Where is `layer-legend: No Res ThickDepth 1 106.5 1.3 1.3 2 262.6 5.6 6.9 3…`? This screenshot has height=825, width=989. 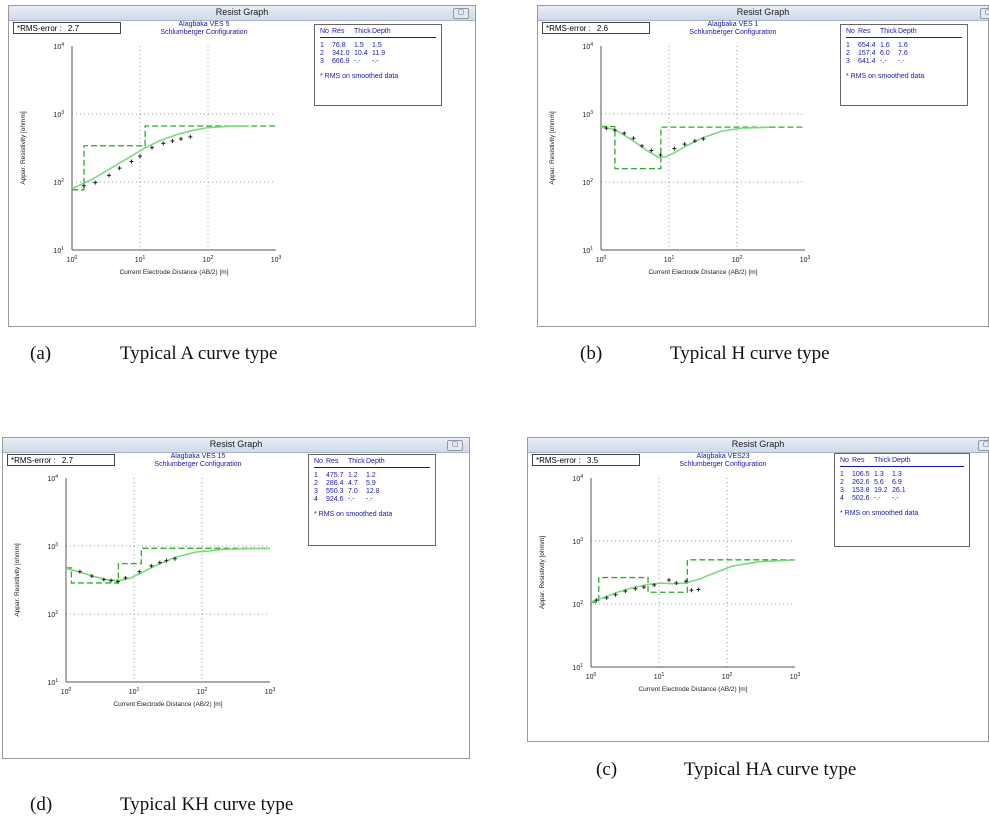 layer-legend: No Res ThickDepth 1 106.5 1.3 1.3 2 262.6 5.6 6.9 3… is located at coordinates (902, 500).